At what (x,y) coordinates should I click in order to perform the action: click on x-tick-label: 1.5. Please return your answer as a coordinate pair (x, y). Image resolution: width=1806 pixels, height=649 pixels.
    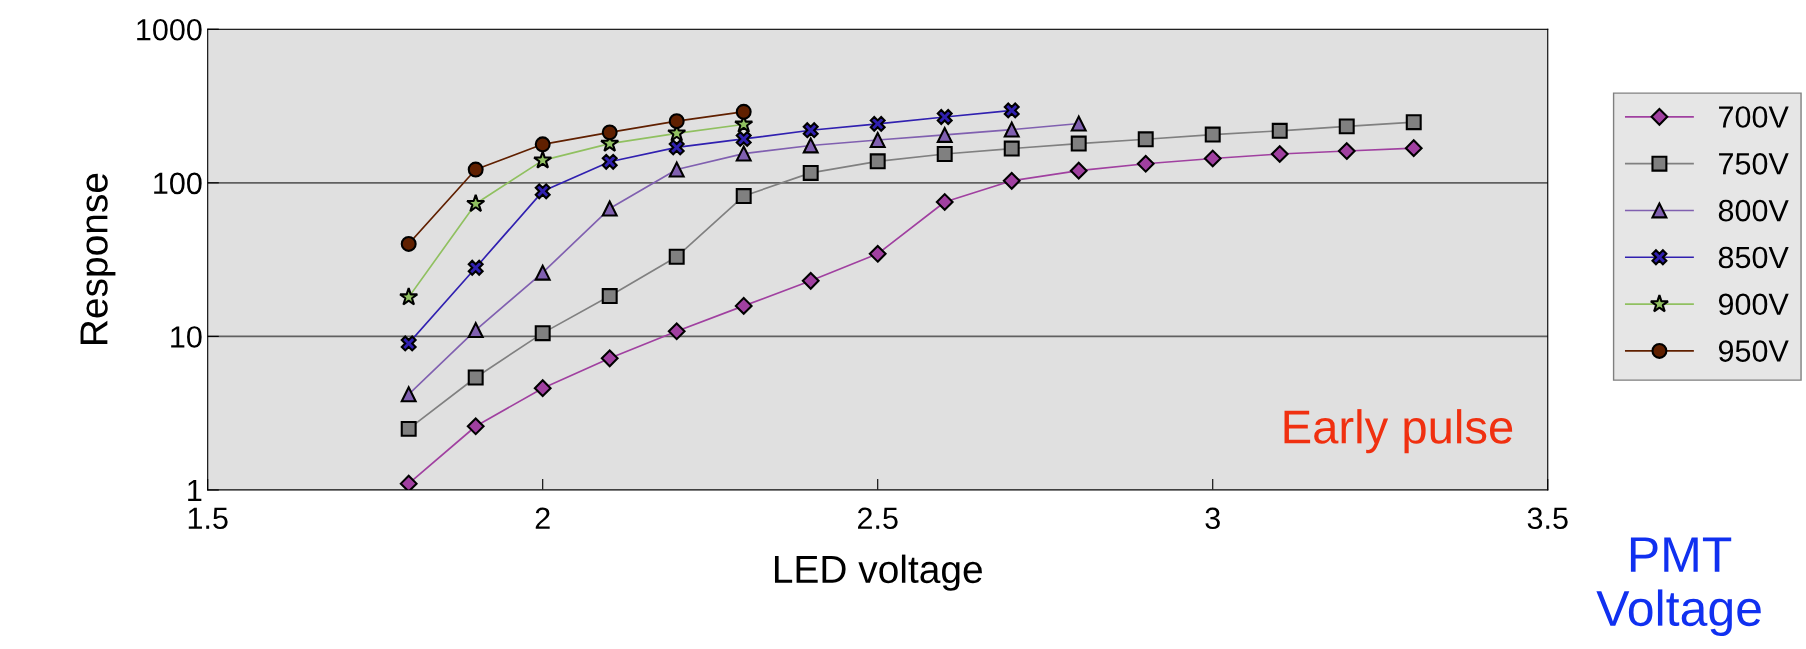
    Looking at the image, I should click on (208, 518).